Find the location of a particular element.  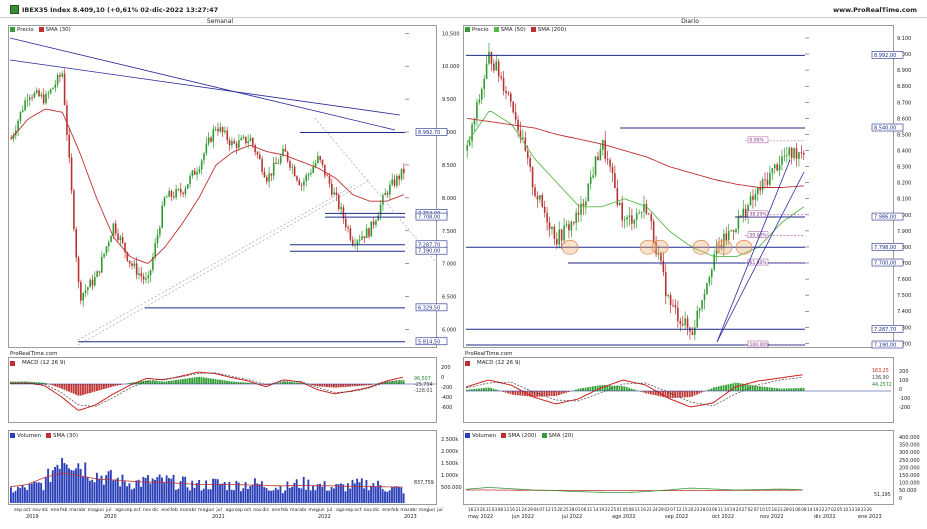

x-tick-label: 14 is located at coordinates (727, 509).